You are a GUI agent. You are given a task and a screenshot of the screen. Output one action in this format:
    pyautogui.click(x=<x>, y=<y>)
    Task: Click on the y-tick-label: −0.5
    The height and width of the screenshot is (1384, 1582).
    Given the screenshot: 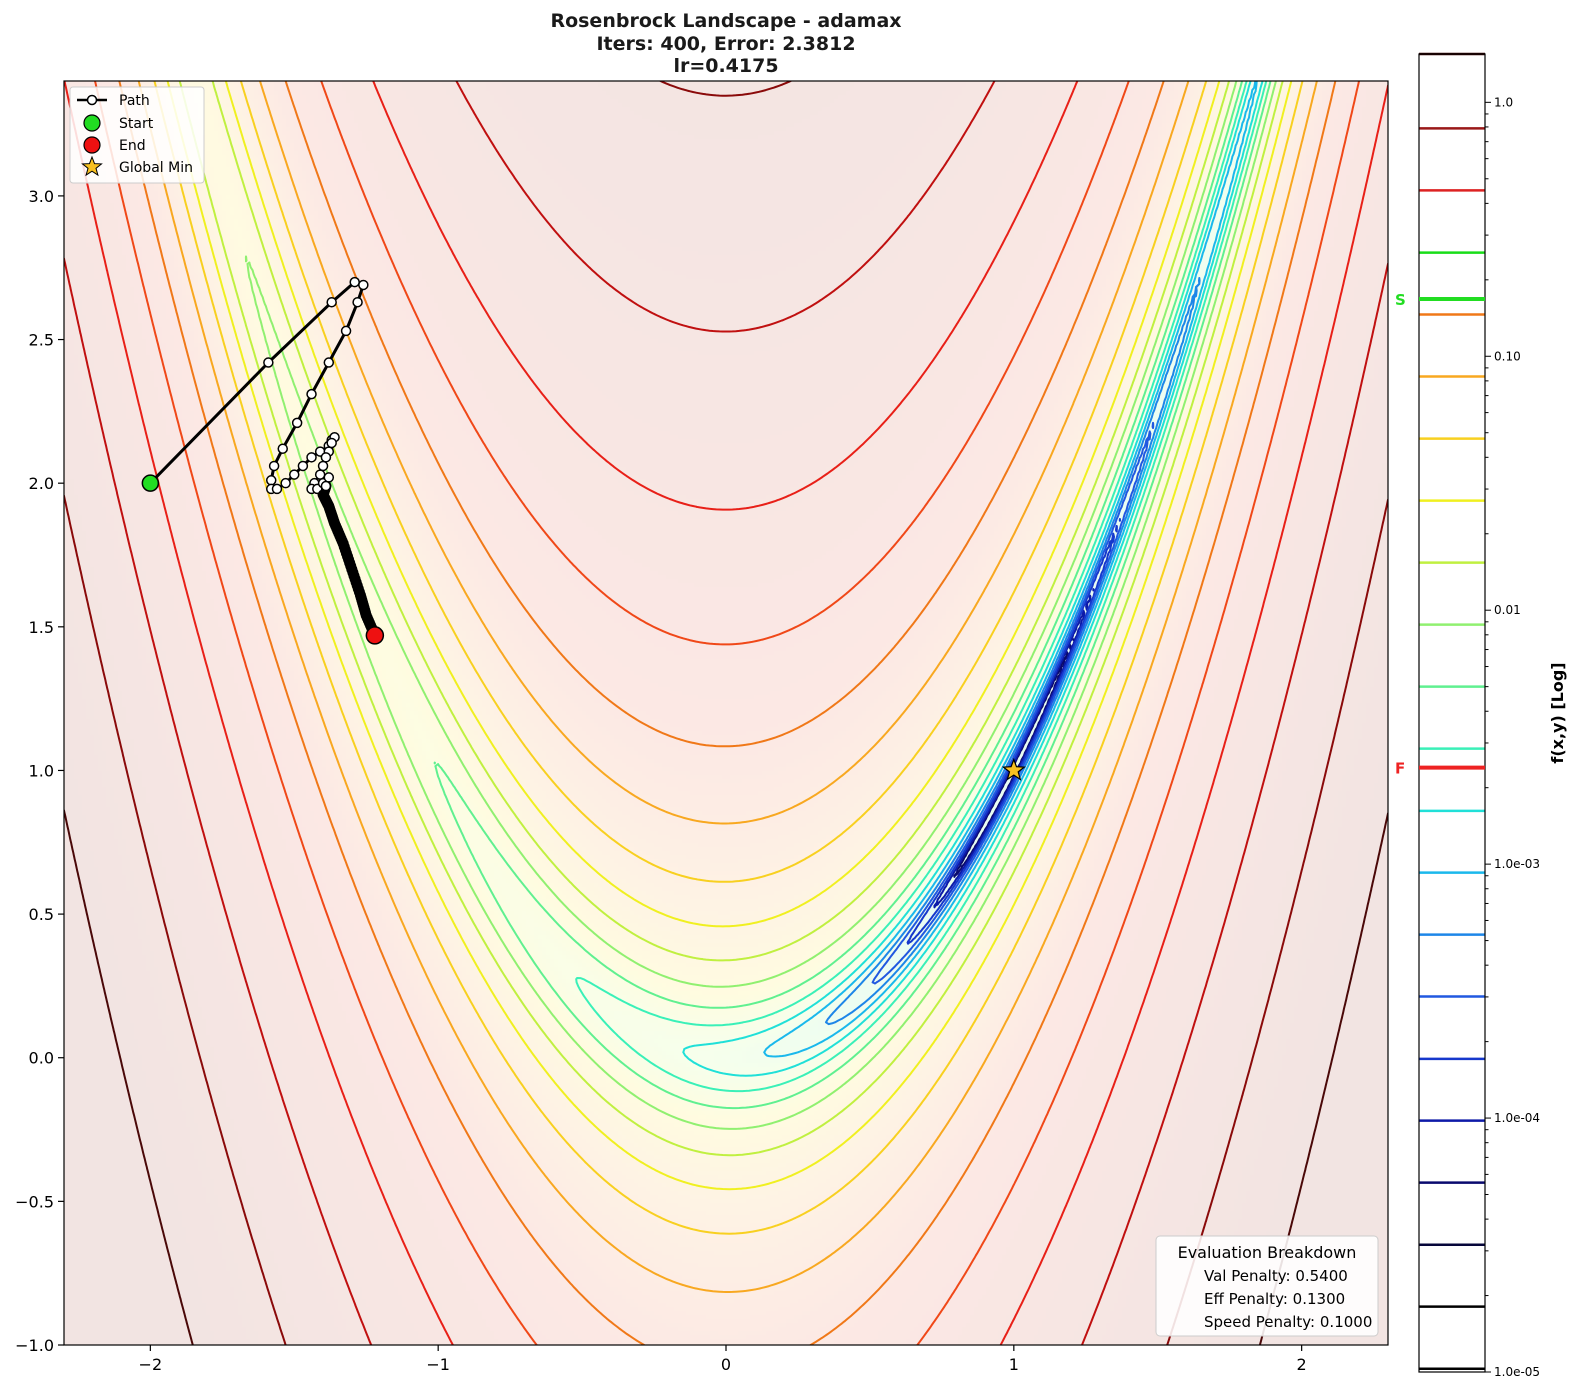 What is the action you would take?
    pyautogui.click(x=34, y=1201)
    